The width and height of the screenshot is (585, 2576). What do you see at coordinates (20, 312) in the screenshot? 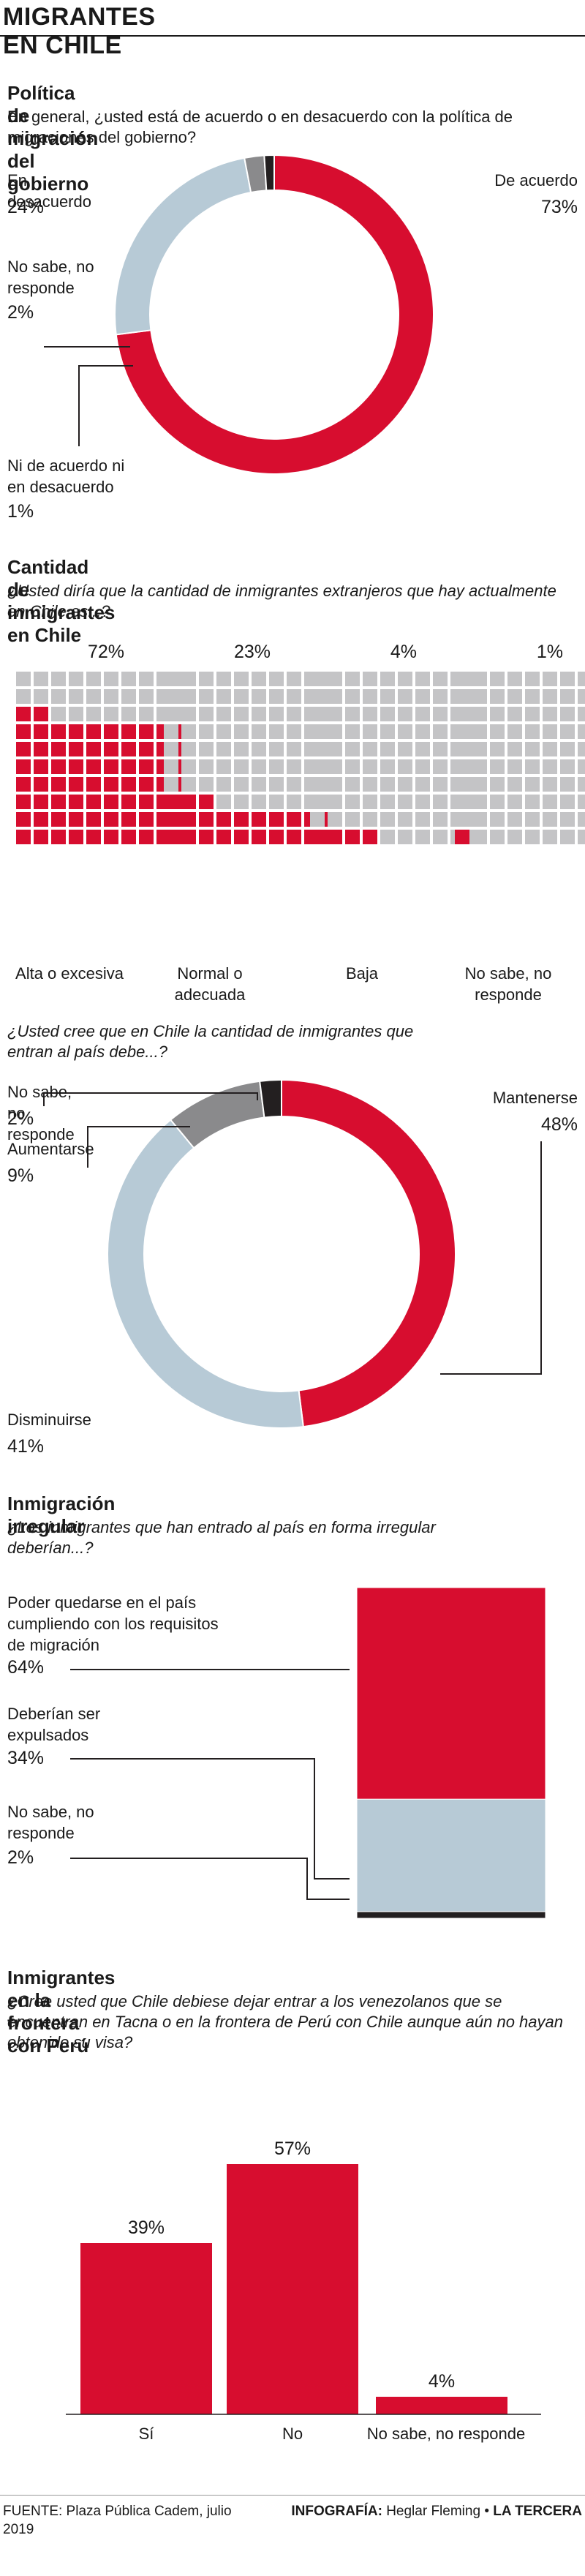
I see `value-no-sabe-1: 2%` at bounding box center [20, 312].